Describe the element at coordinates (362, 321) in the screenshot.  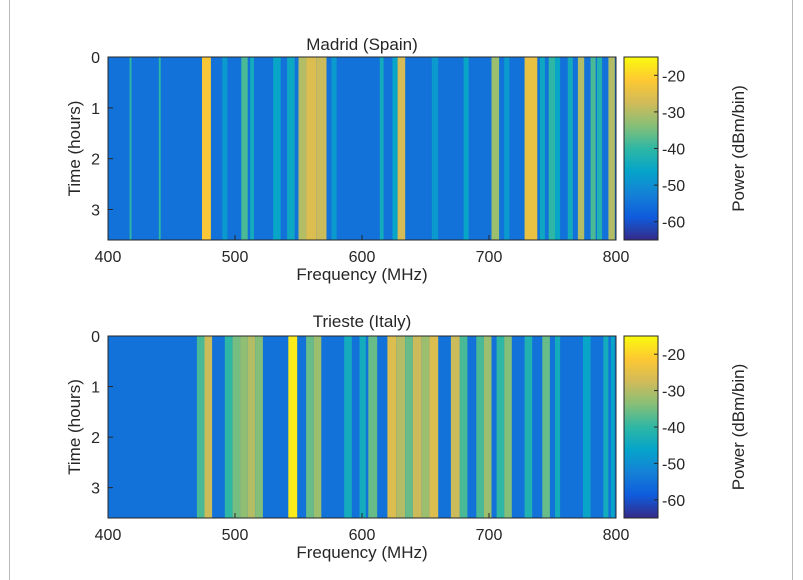
I see `chart-title: Trieste (Italy)` at that location.